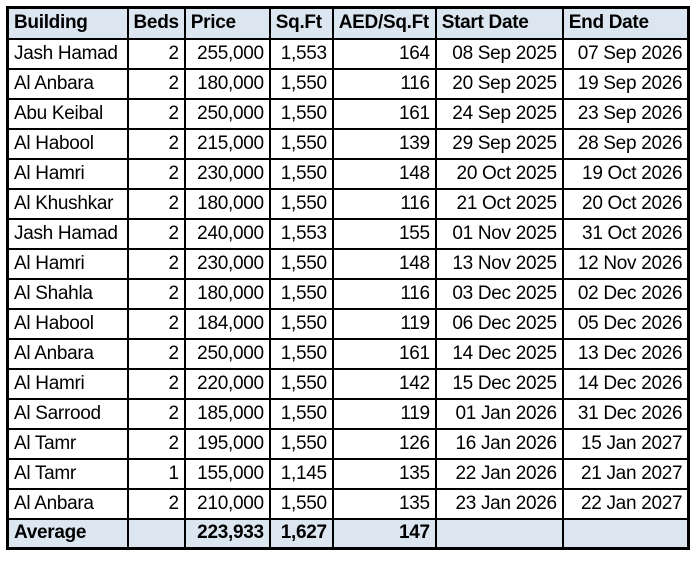  What do you see at coordinates (384, 533) in the screenshot?
I see `average-aed-per-sqft-cell: 147` at bounding box center [384, 533].